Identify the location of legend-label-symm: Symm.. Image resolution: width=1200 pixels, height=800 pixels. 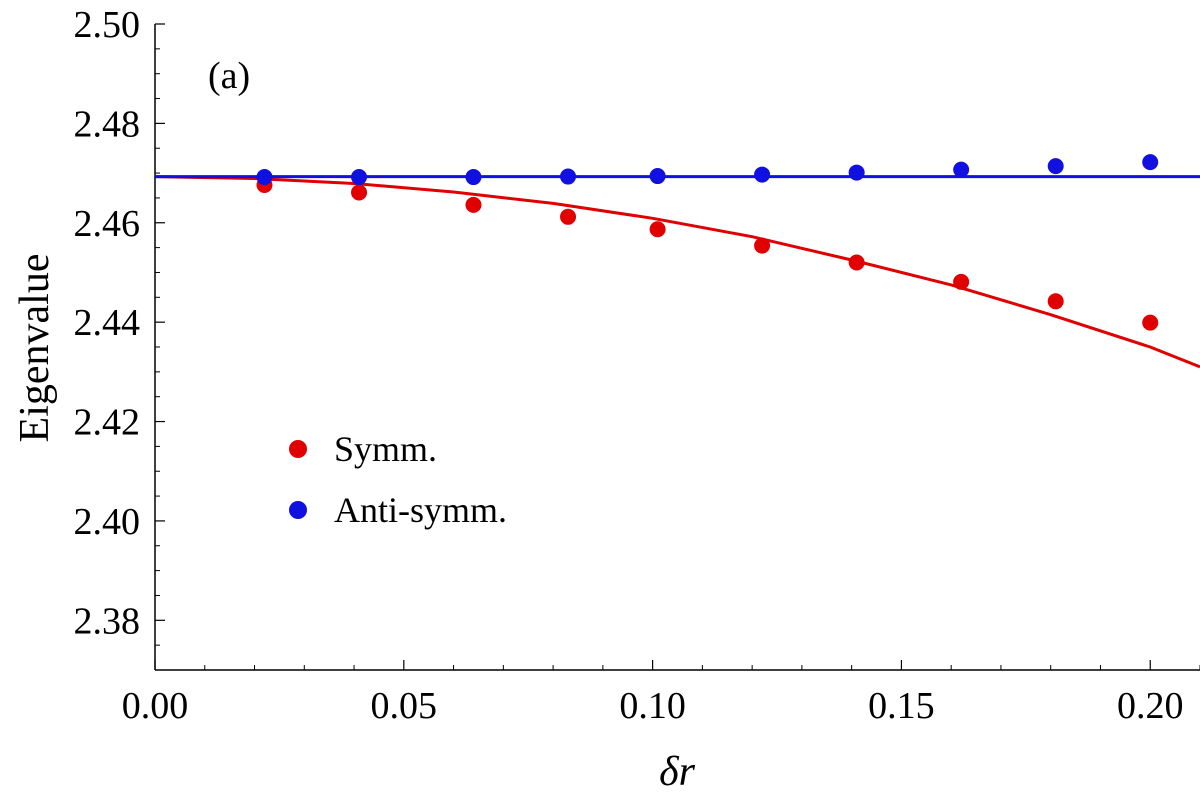
(385, 449).